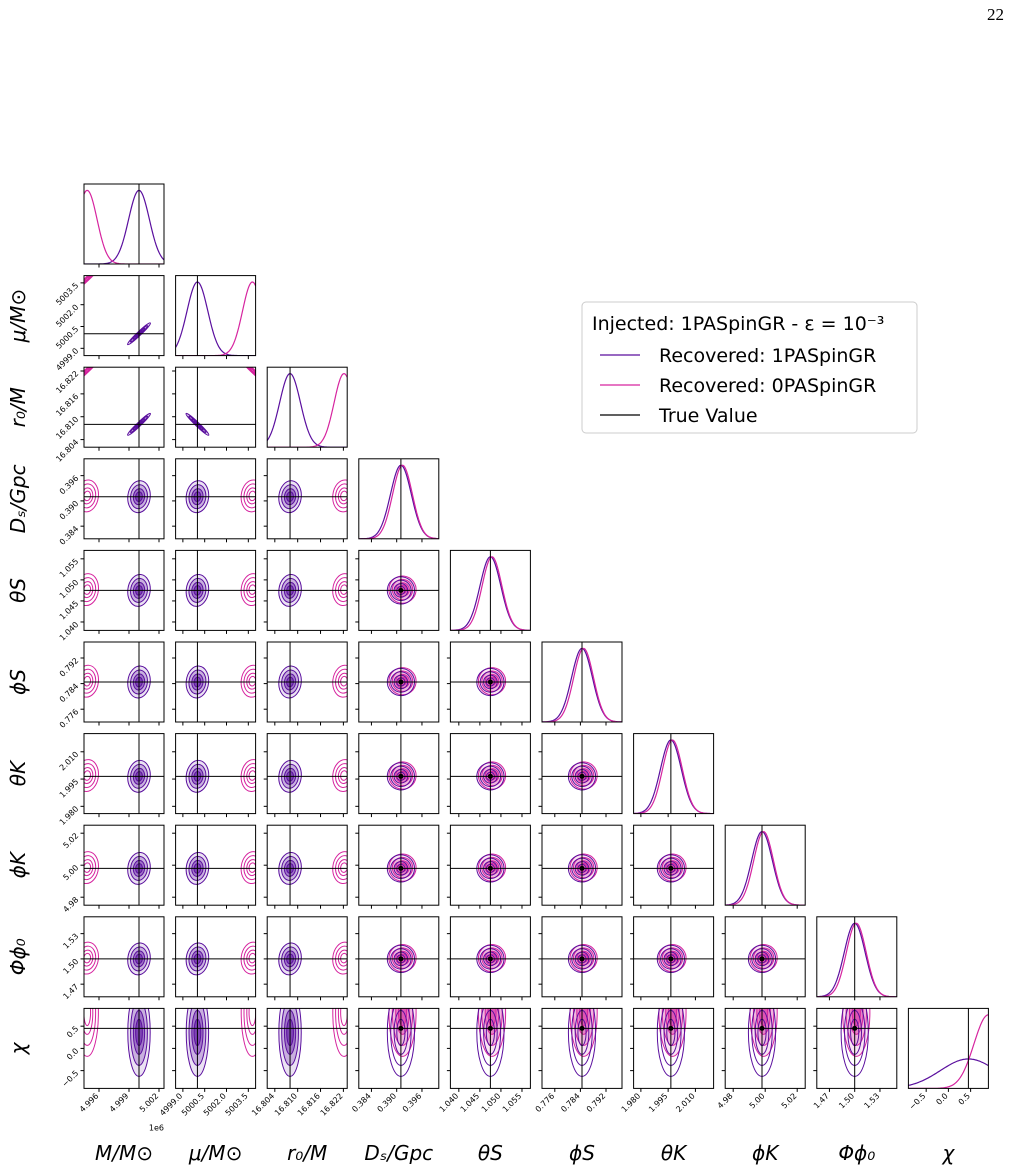  I want to click on y-tick-label: 1.055, so click(69, 568).